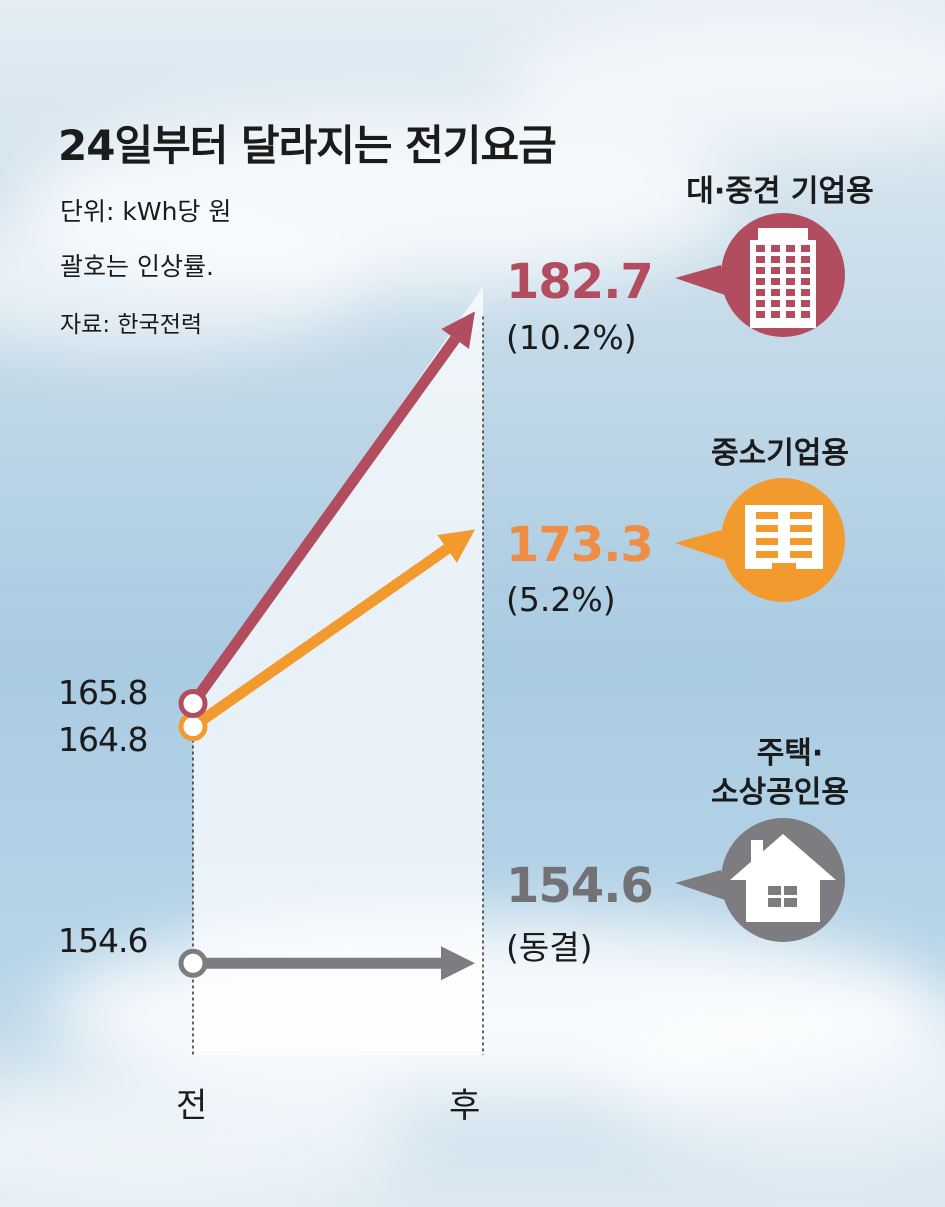 This screenshot has width=945, height=1207. Describe the element at coordinates (790, 753) in the screenshot. I see `series-name-label: 주택·` at that location.